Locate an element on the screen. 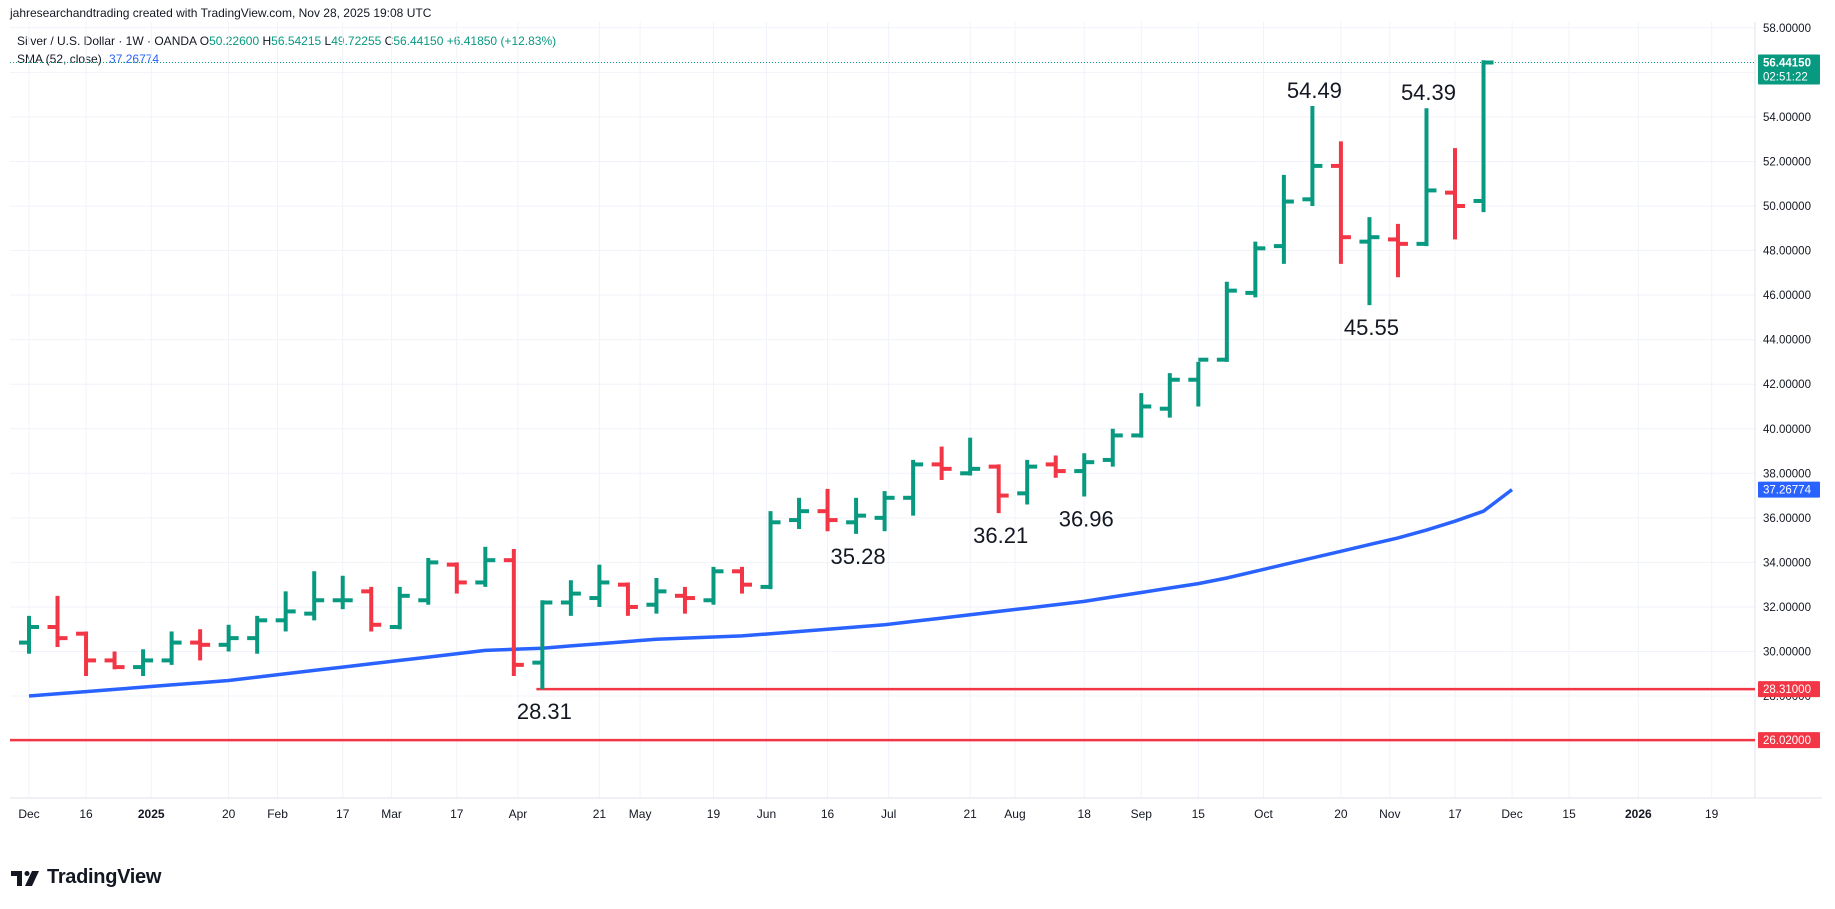  x-tick-label: Nov is located at coordinates (1389, 814).